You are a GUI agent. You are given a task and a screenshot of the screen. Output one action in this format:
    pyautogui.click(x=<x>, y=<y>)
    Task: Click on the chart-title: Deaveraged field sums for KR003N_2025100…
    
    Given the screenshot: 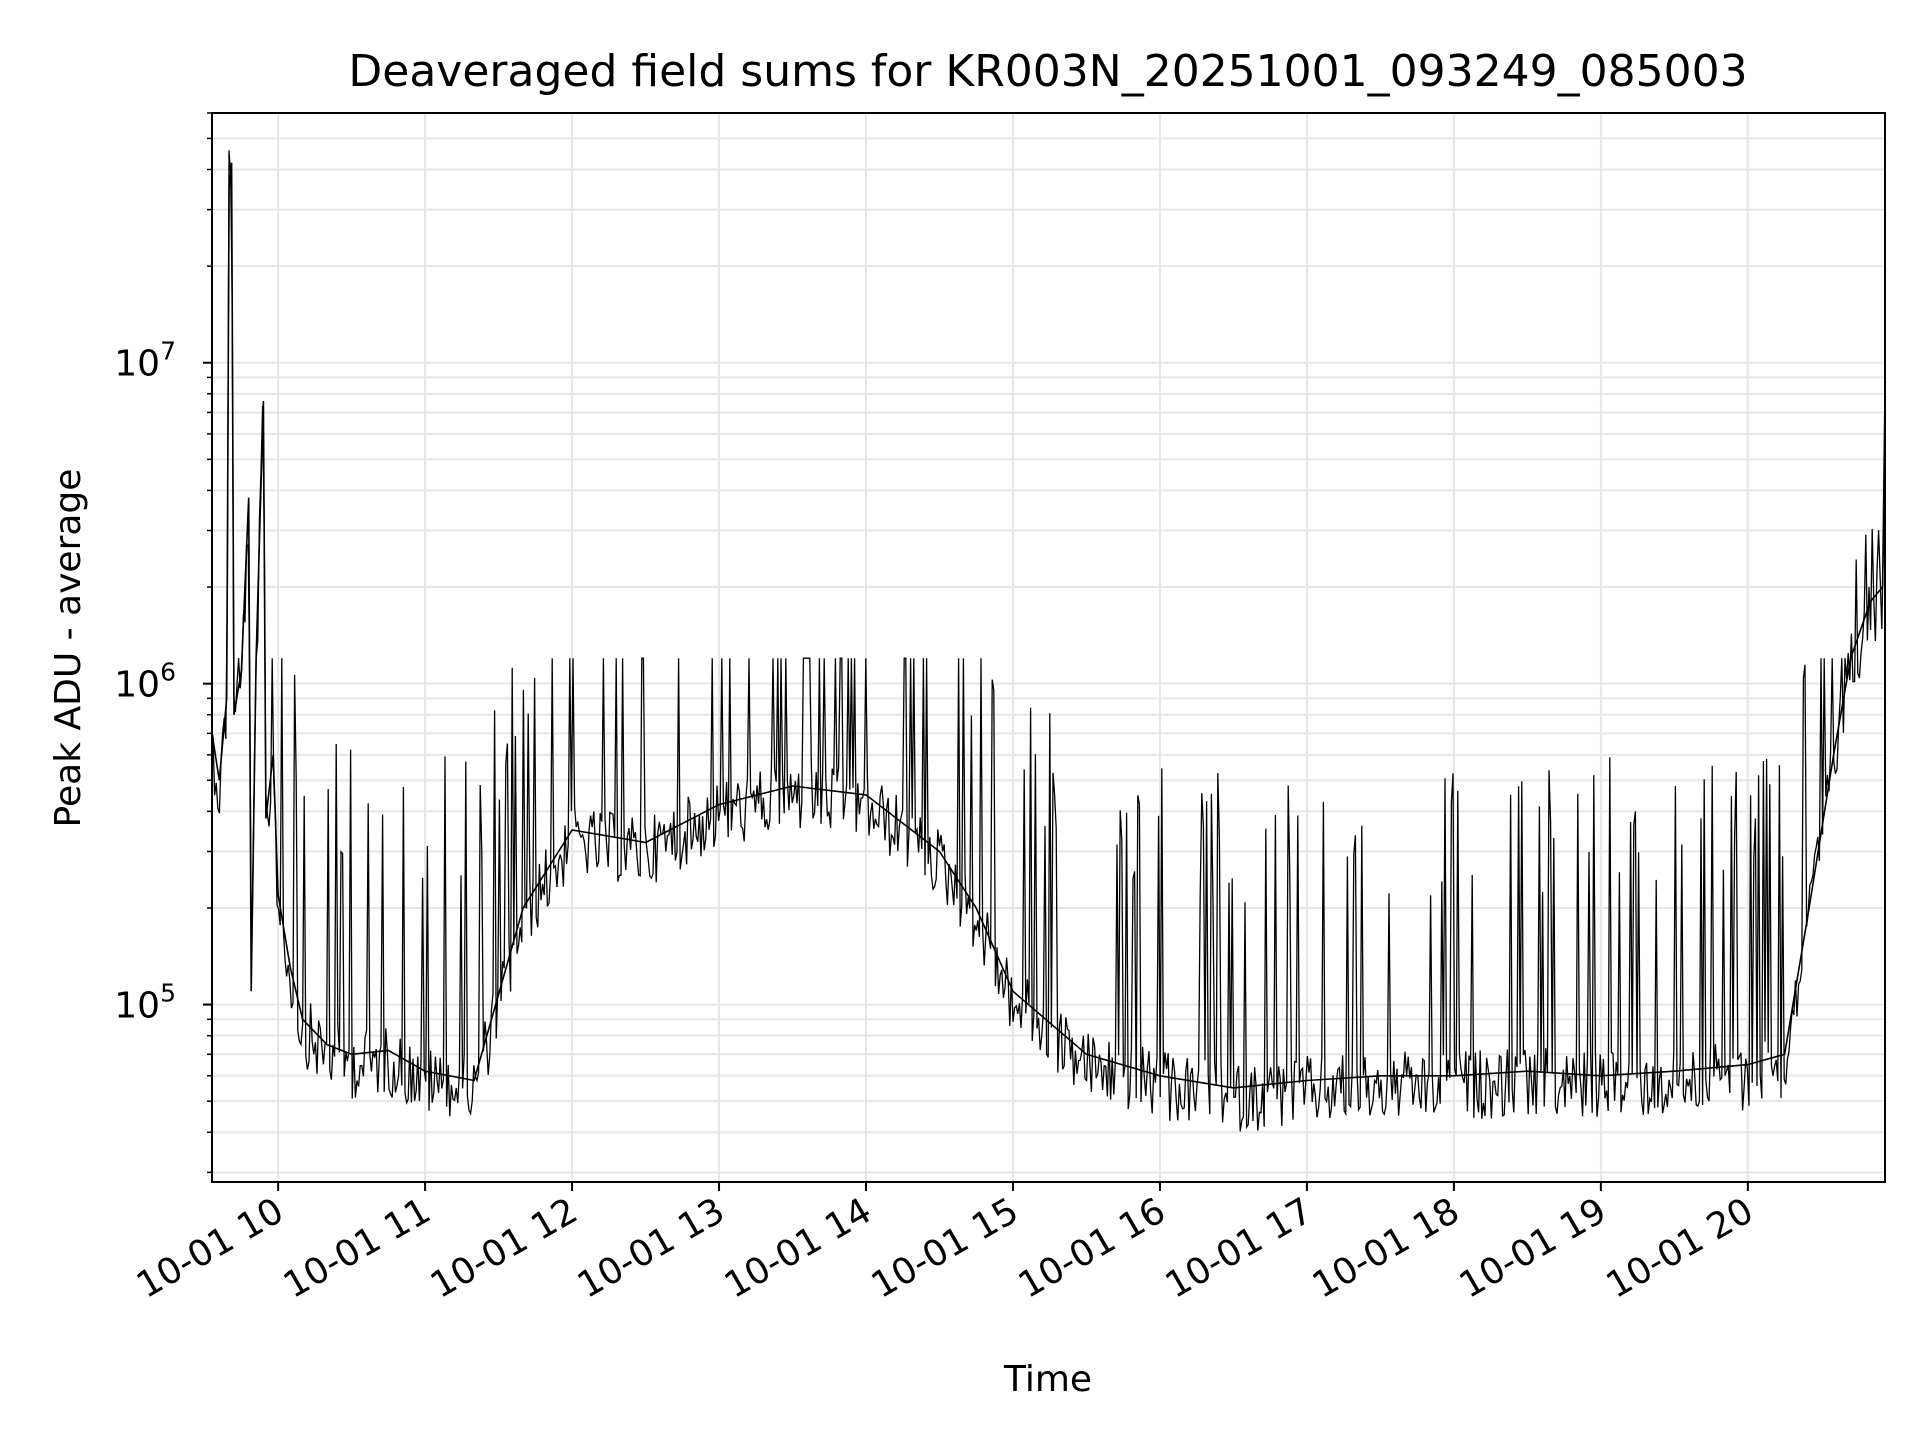 What is the action you would take?
    pyautogui.click(x=1047, y=71)
    